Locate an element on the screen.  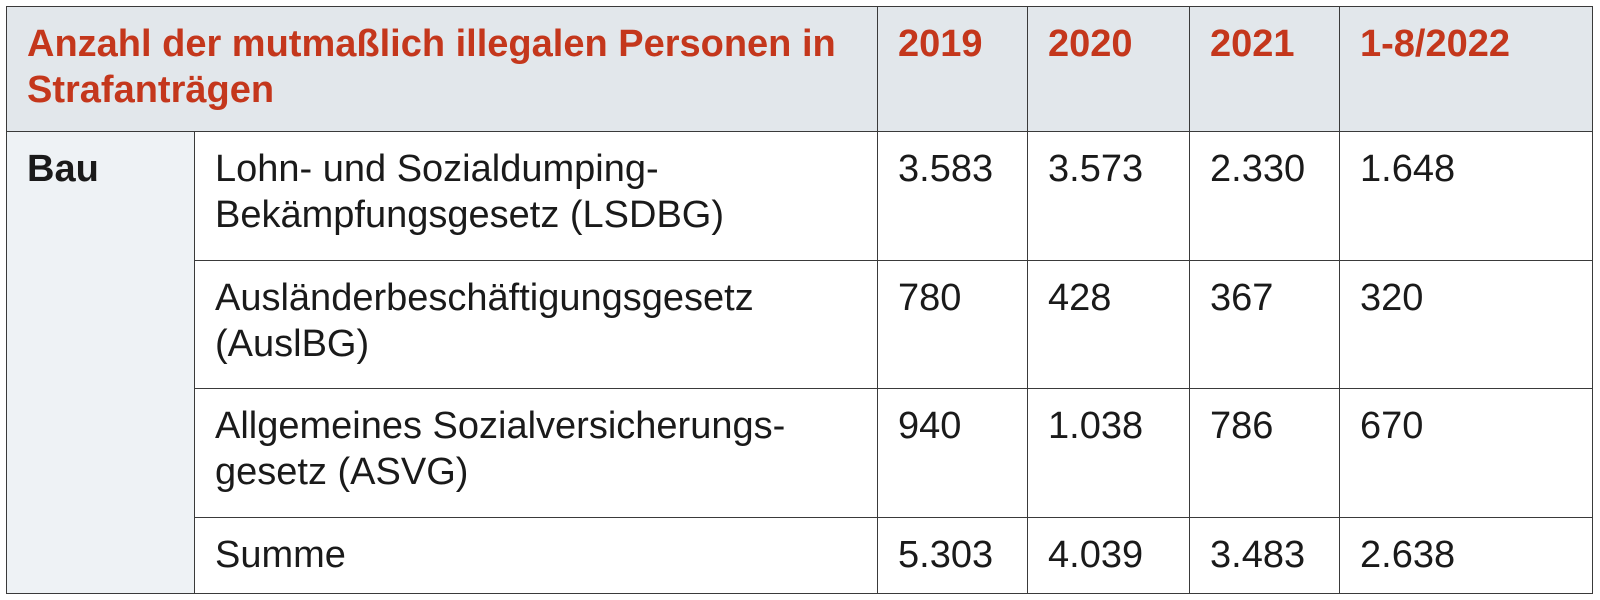
value-cell: 1.648 is located at coordinates (1466, 195).